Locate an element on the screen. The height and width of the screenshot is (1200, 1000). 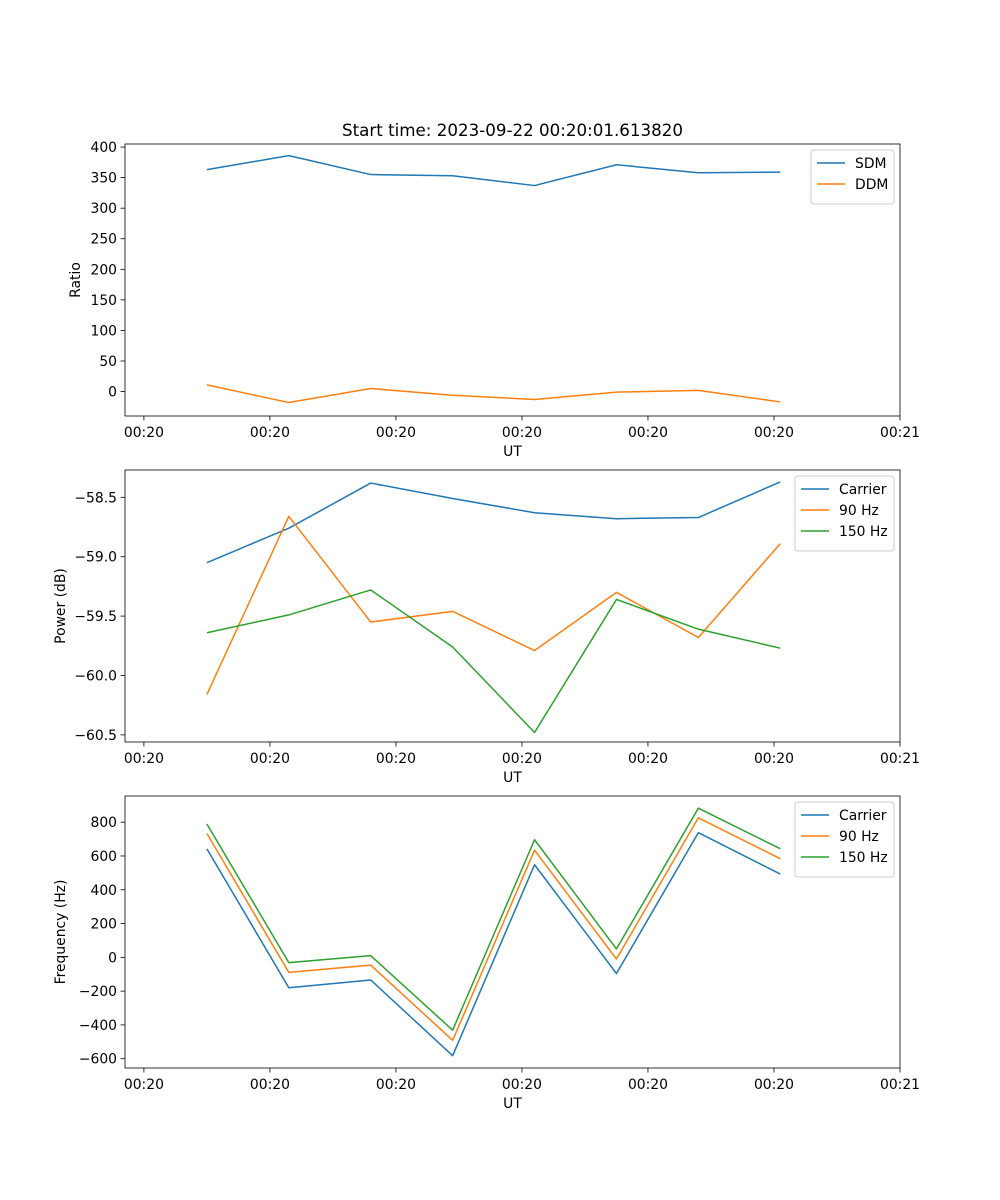
series-line-sdm is located at coordinates (493, 170).